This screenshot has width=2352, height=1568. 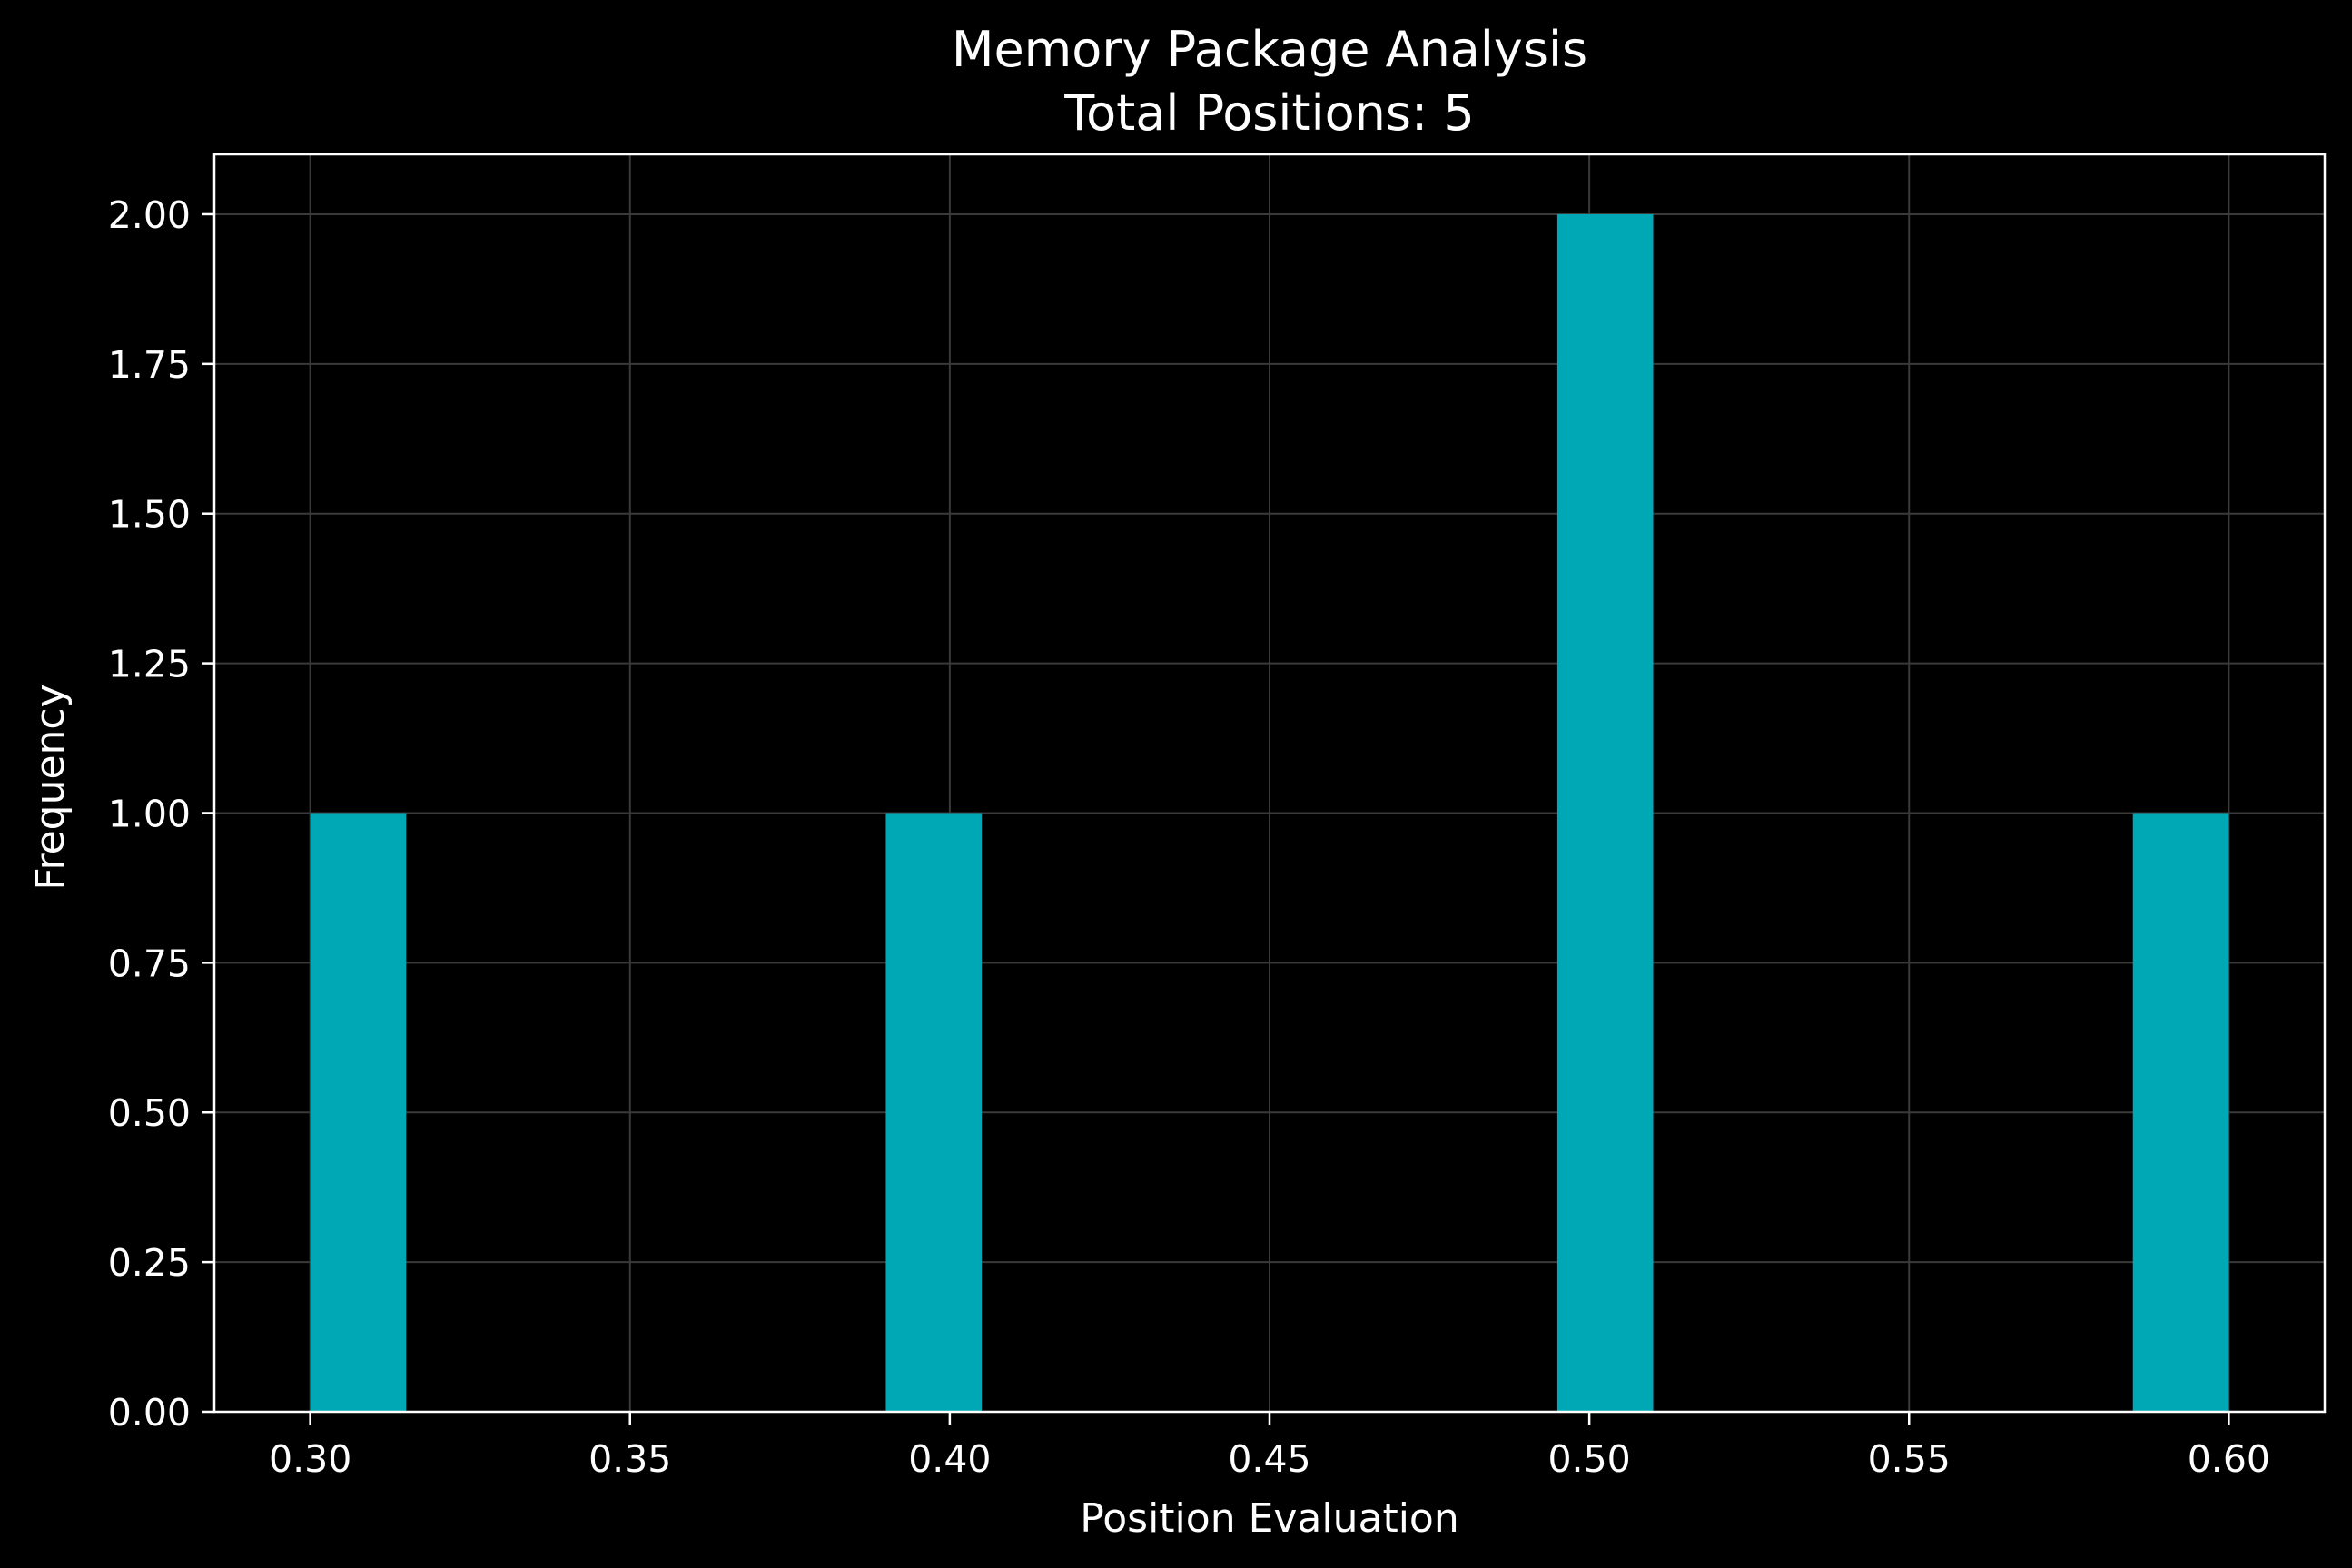 I want to click on x-tick-label: 0.35, so click(x=630, y=1459).